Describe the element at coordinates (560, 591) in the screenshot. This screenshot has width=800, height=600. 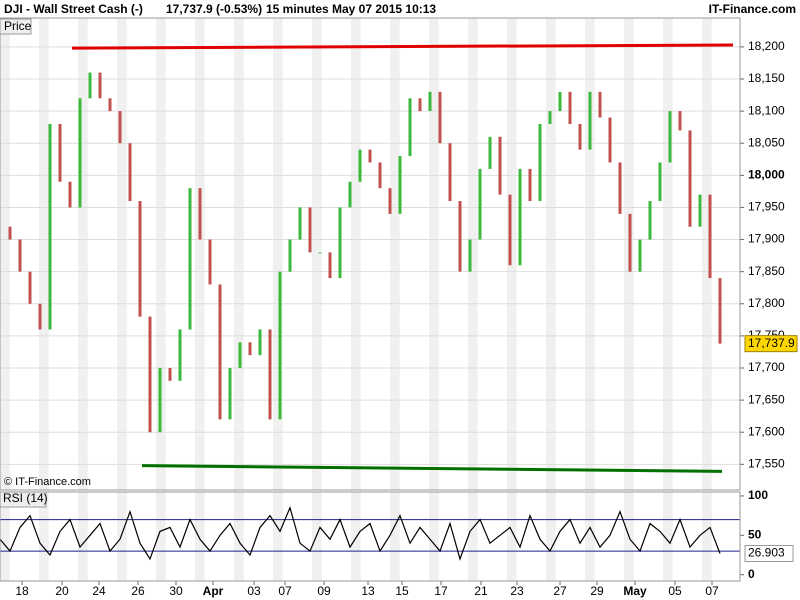
I see `x-tick-label: 27` at that location.